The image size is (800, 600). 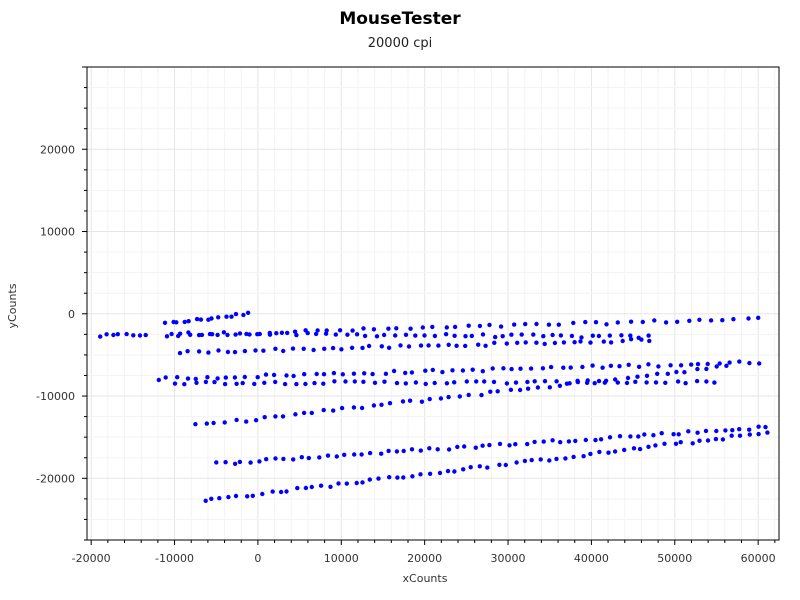 I want to click on chart-subtitle: 20000 cpi, so click(x=400, y=43).